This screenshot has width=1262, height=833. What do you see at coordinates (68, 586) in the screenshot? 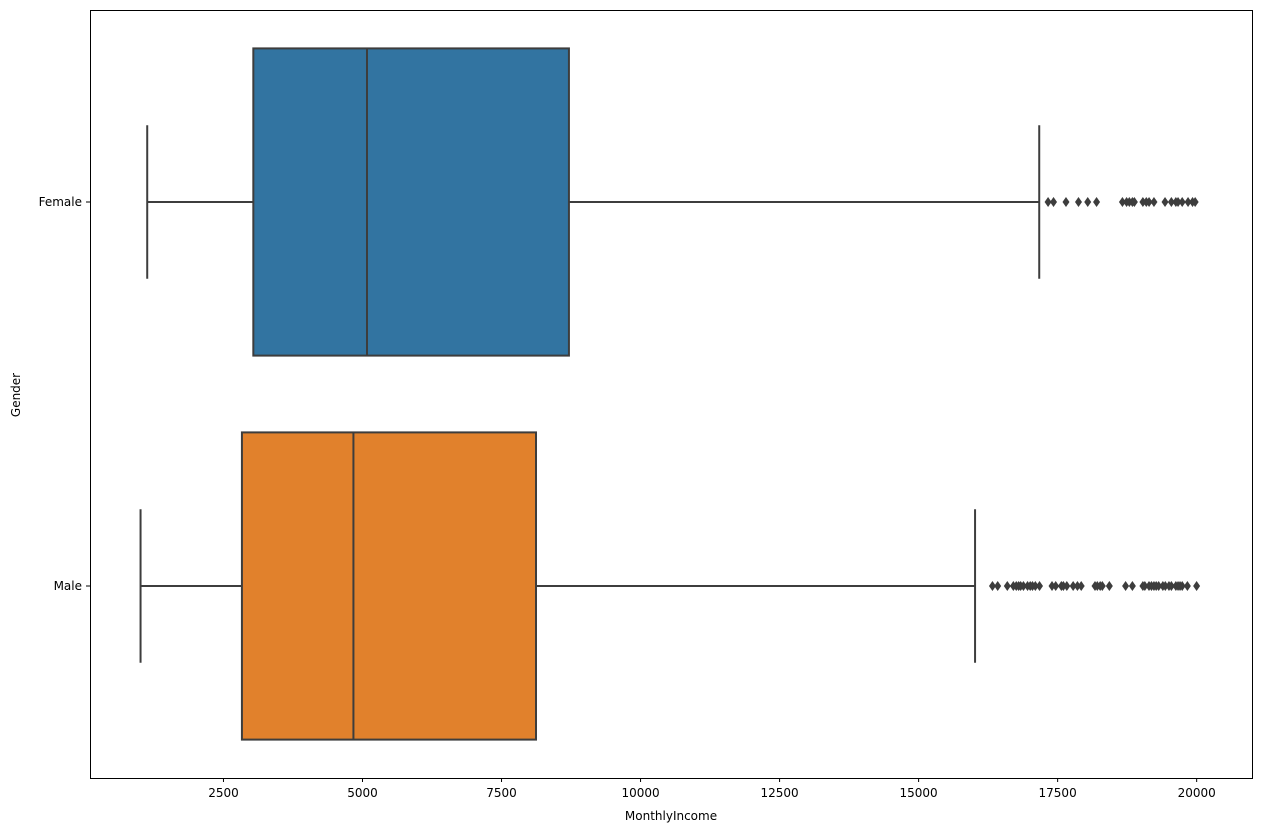
I see `y-tick-label: Male` at bounding box center [68, 586].